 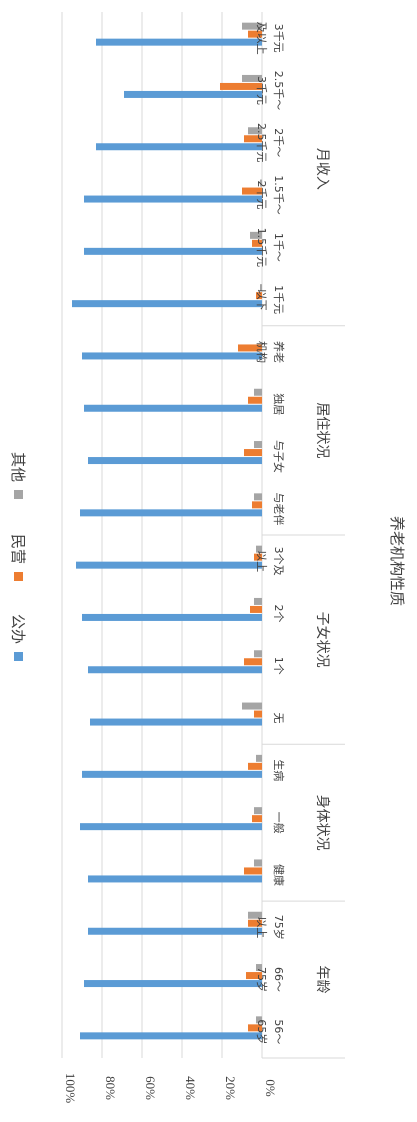 I want to click on group-labels: 年龄 身体状况 子女状况 居住状况 月收入, so click(x=322, y=571).